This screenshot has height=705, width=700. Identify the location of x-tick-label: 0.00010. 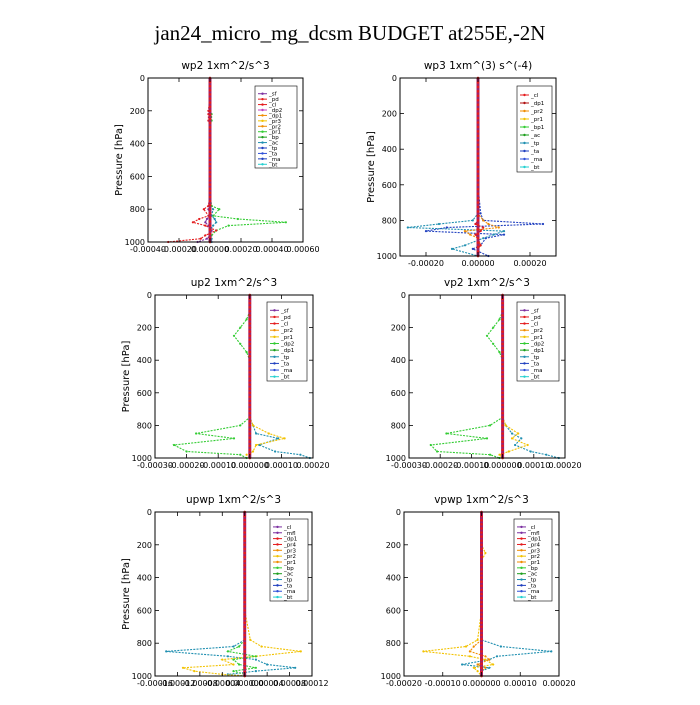
(520, 683).